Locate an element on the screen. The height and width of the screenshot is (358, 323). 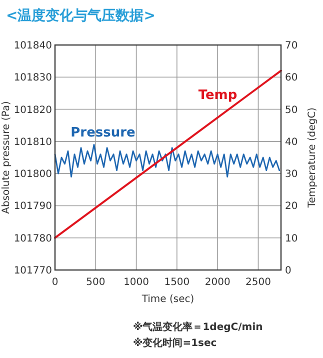
line-series is located at coordinates (167, 161).